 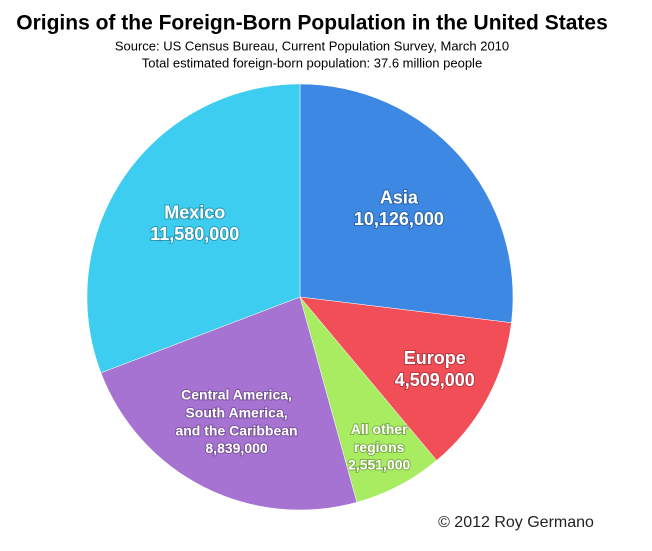 I want to click on slice-label: Europe, so click(x=435, y=358).